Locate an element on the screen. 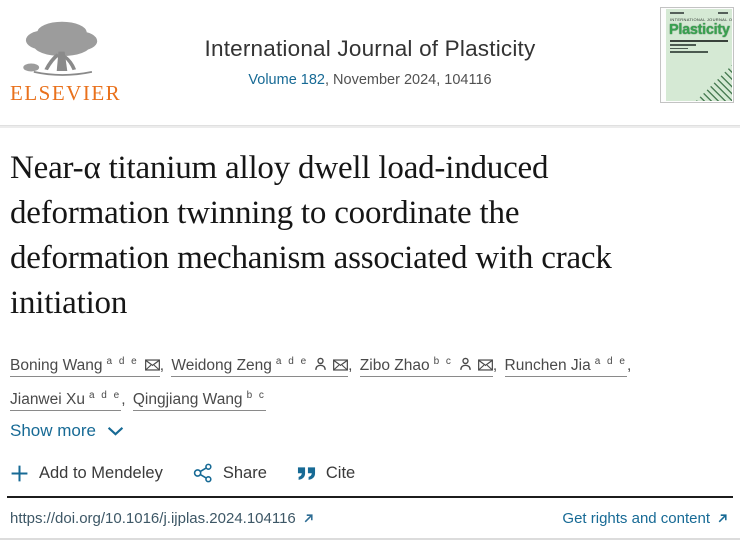  share-button: Share is located at coordinates (230, 473).